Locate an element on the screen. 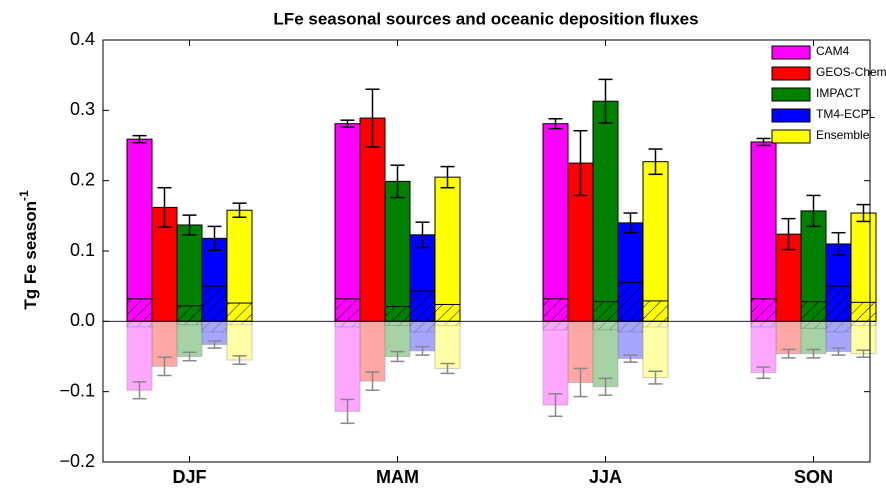  x-tick-label: SON is located at coordinates (813, 477).